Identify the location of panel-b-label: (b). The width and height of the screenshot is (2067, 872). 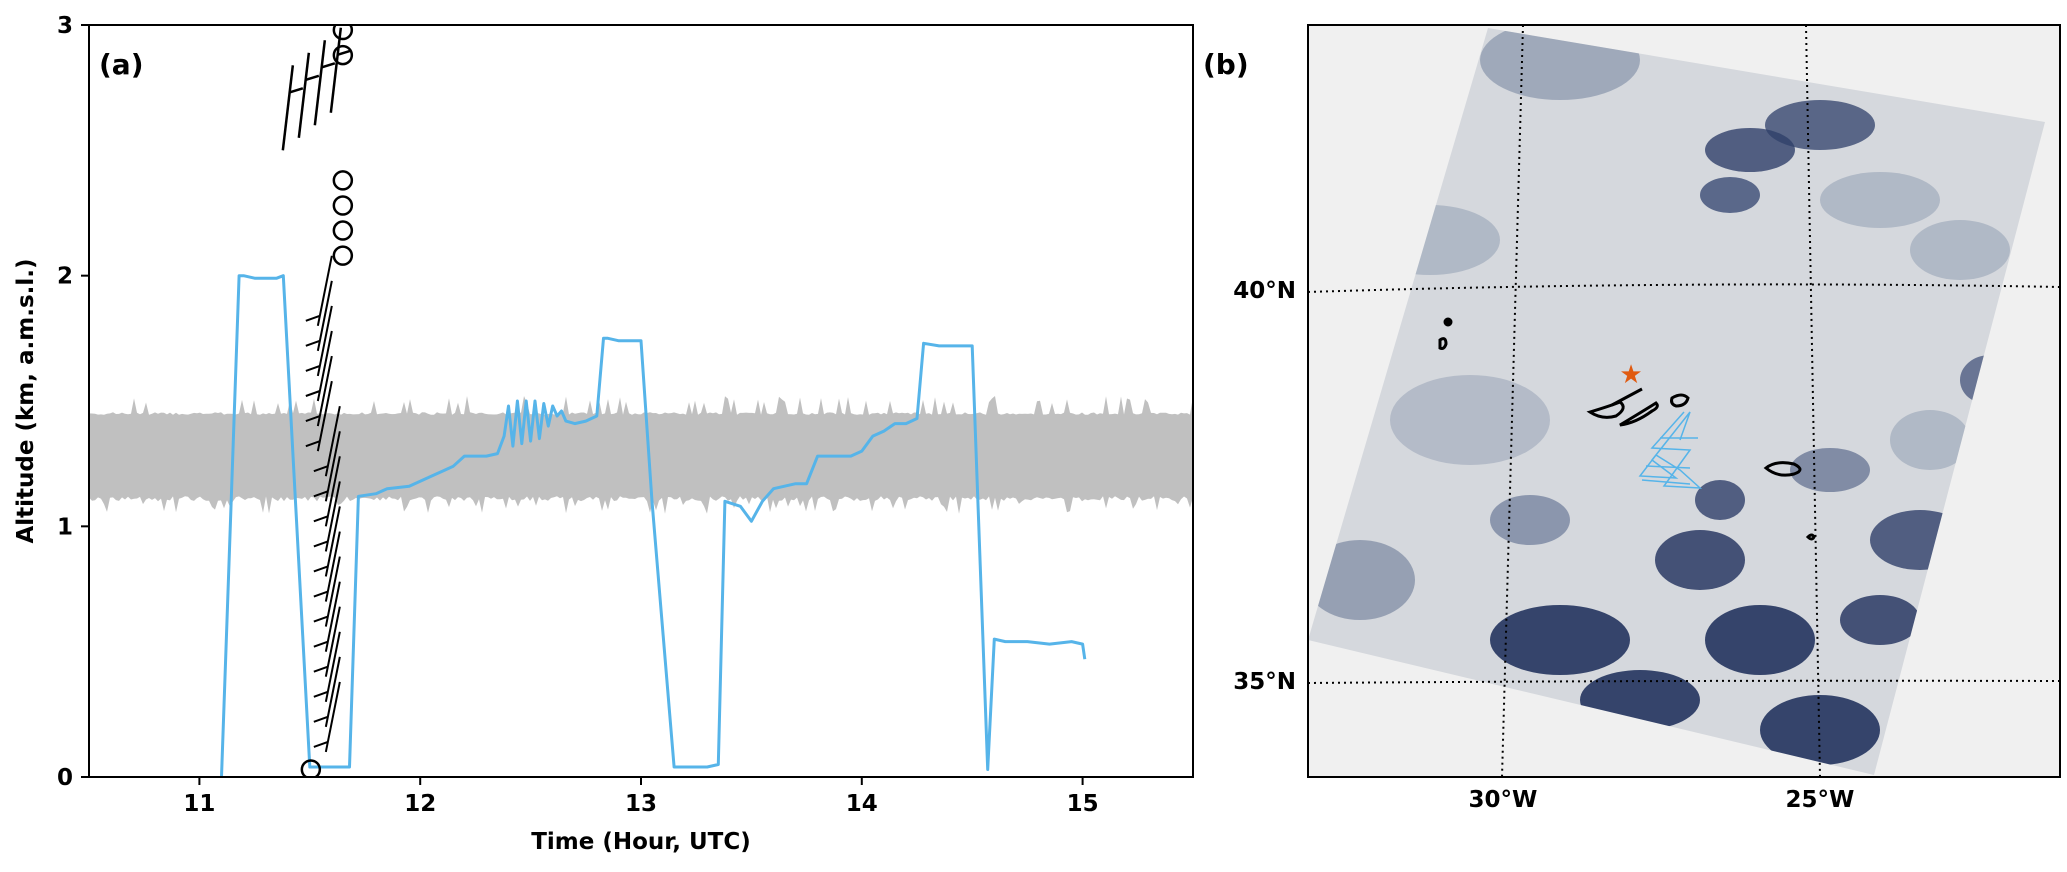
(1226, 64).